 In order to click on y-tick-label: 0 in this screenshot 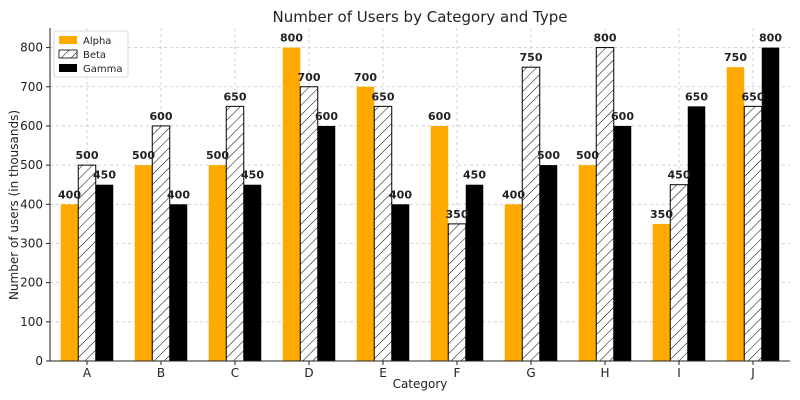, I will do `click(39, 361)`.